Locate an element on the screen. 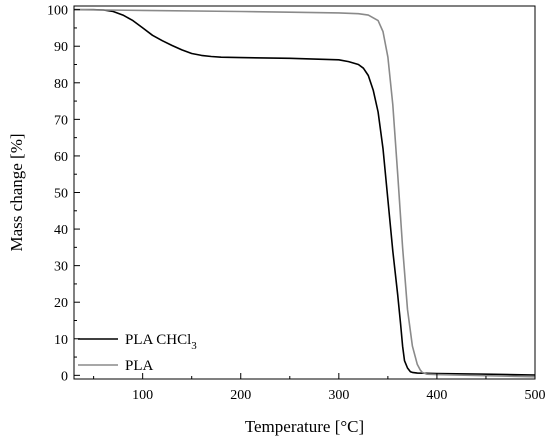  x-tick-label: 400 is located at coordinates (436, 395).